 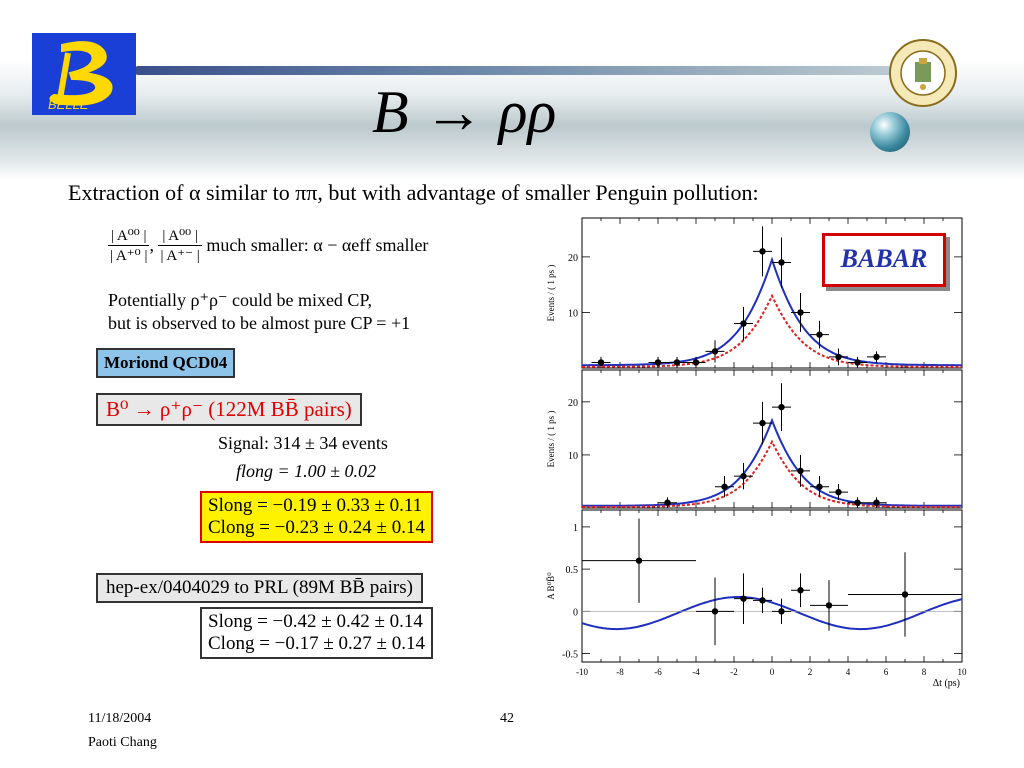 What do you see at coordinates (68, 104) in the screenshot?
I see `belle-logo-text: BELLE` at bounding box center [68, 104].